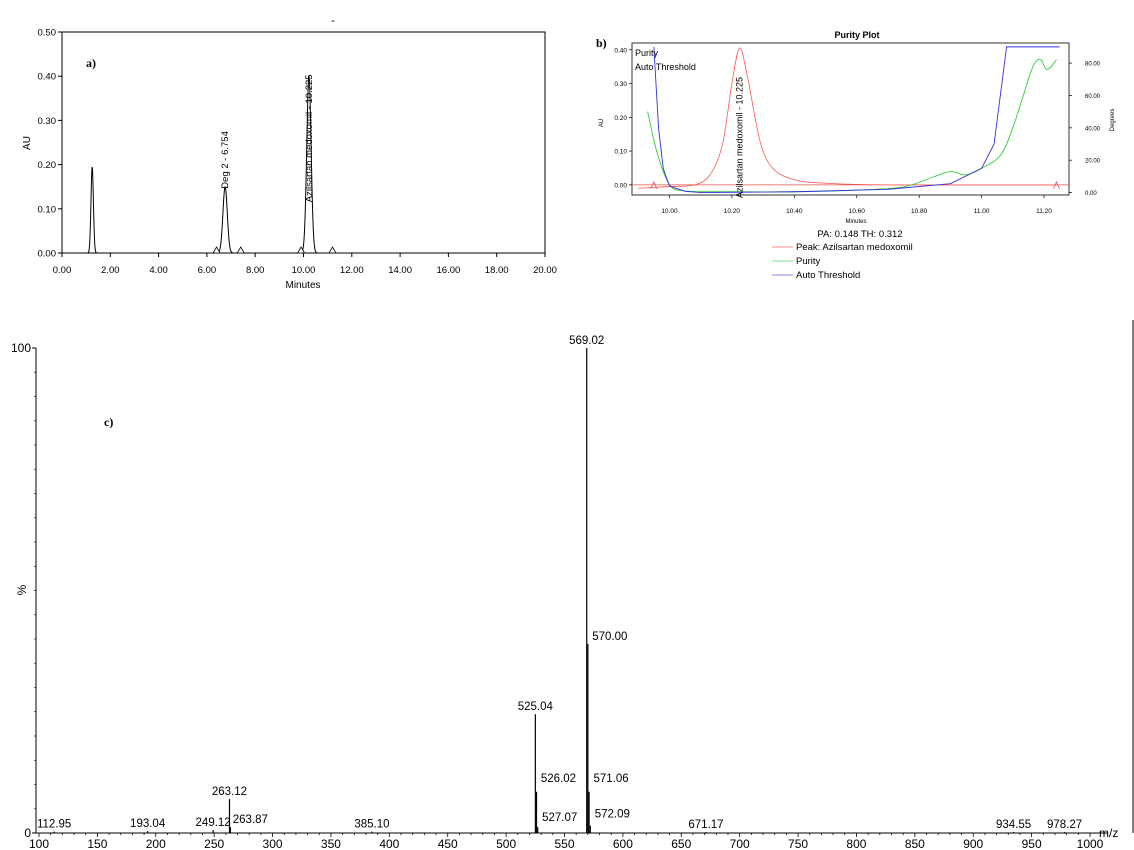  I want to click on peak-series-line, so click(849, 118).